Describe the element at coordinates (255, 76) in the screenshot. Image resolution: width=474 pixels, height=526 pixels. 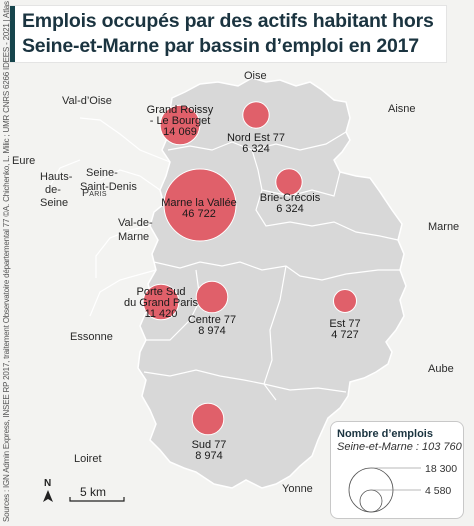
I see `dept-label-oise: Oise` at that location.